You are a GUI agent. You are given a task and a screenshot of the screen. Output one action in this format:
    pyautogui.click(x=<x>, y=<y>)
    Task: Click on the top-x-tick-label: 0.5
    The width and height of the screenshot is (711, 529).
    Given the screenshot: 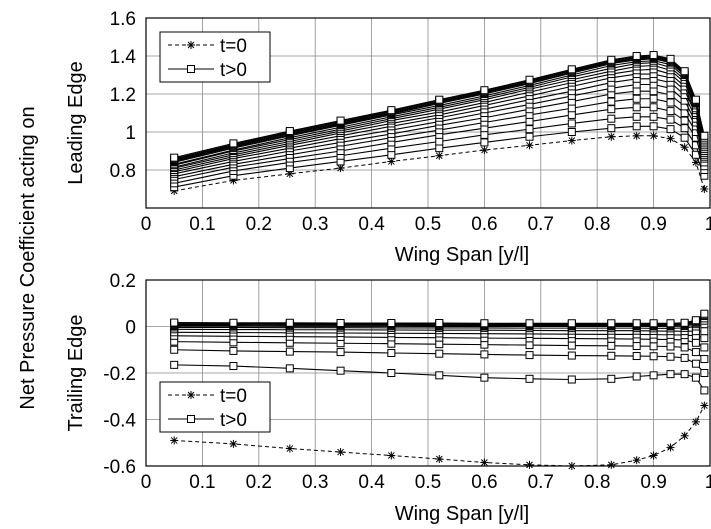 What is the action you would take?
    pyautogui.click(x=428, y=224)
    